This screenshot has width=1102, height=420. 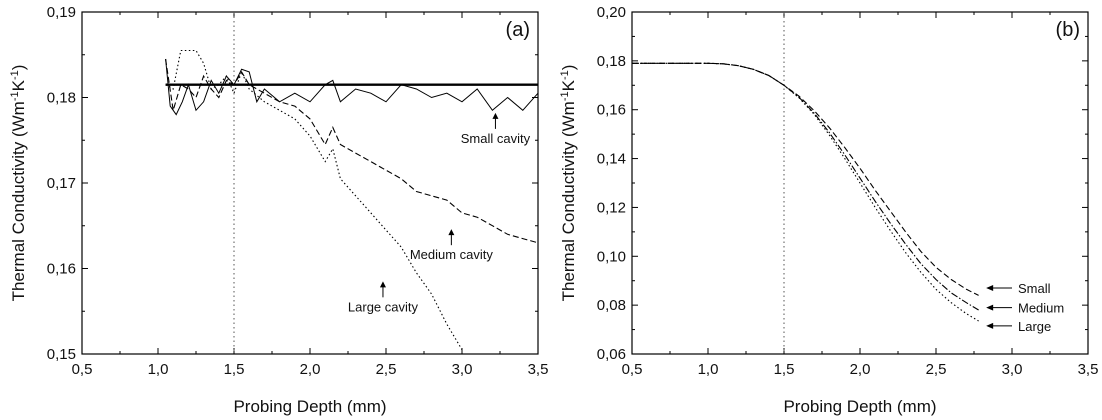 I want to click on annotation-label: Small cavity, so click(x=496, y=138).